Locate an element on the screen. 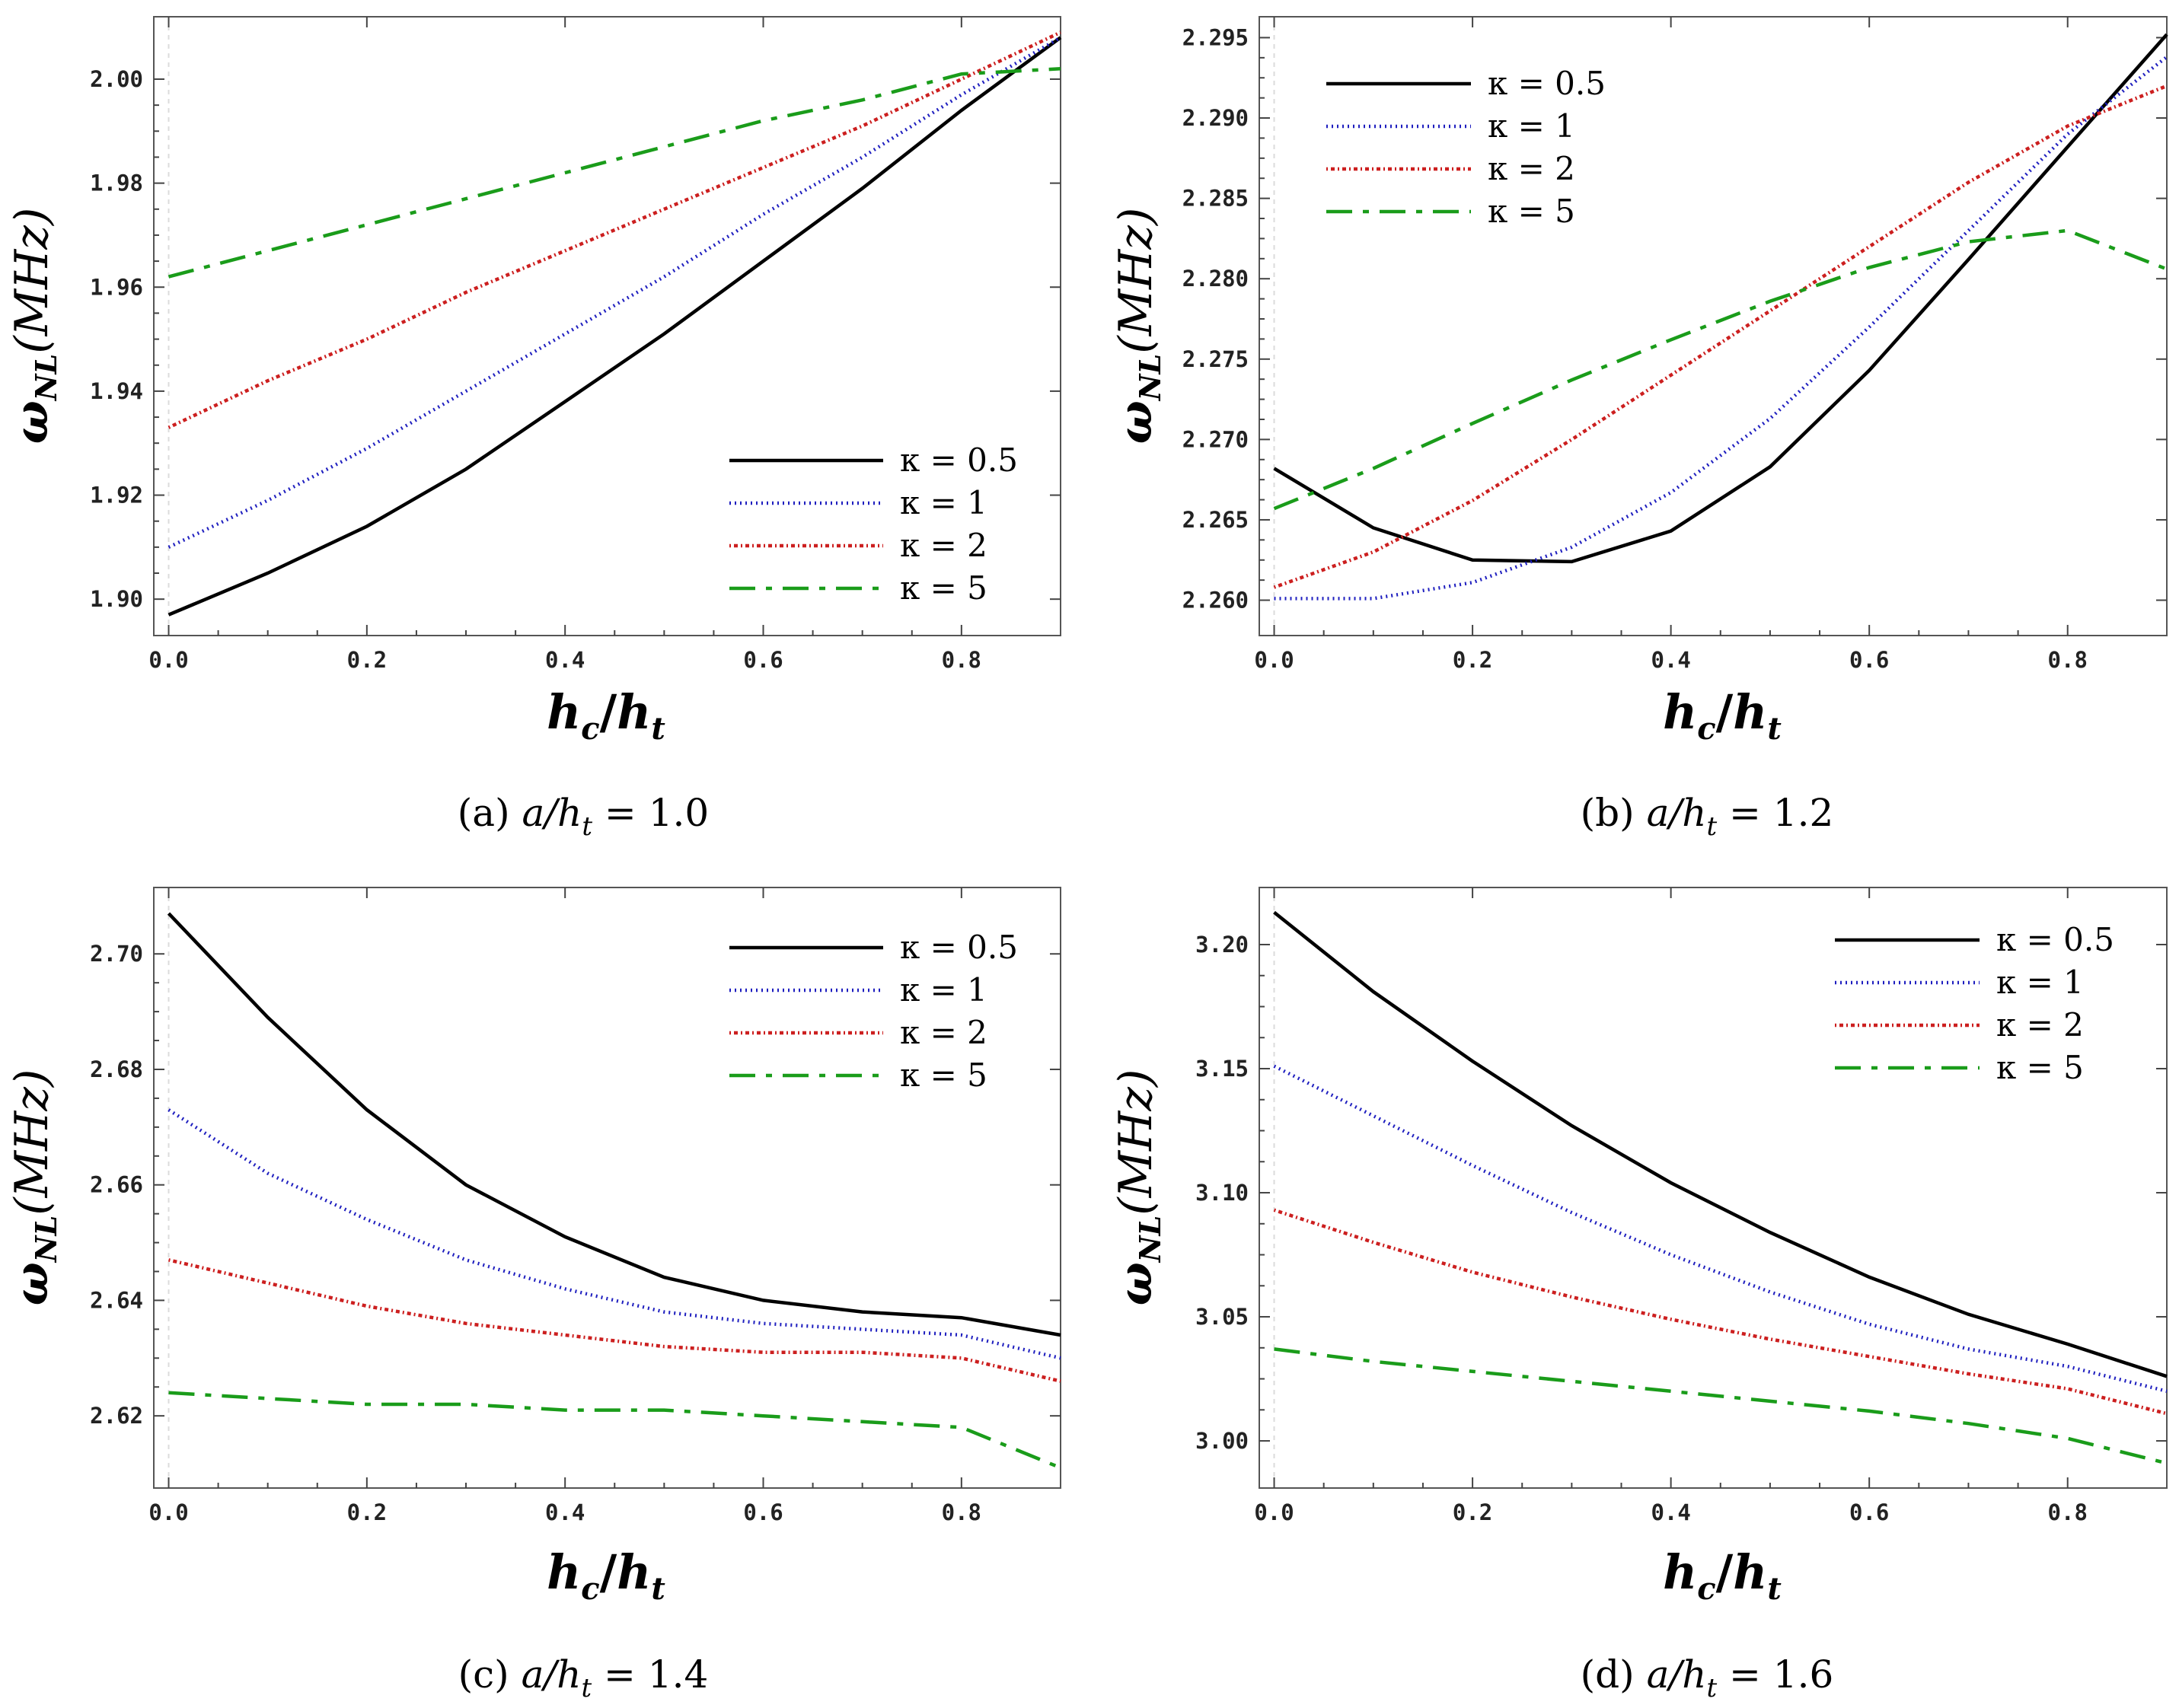 This screenshot has height=1708, width=2179. y-tick-label: 2.66 is located at coordinates (116, 1185).